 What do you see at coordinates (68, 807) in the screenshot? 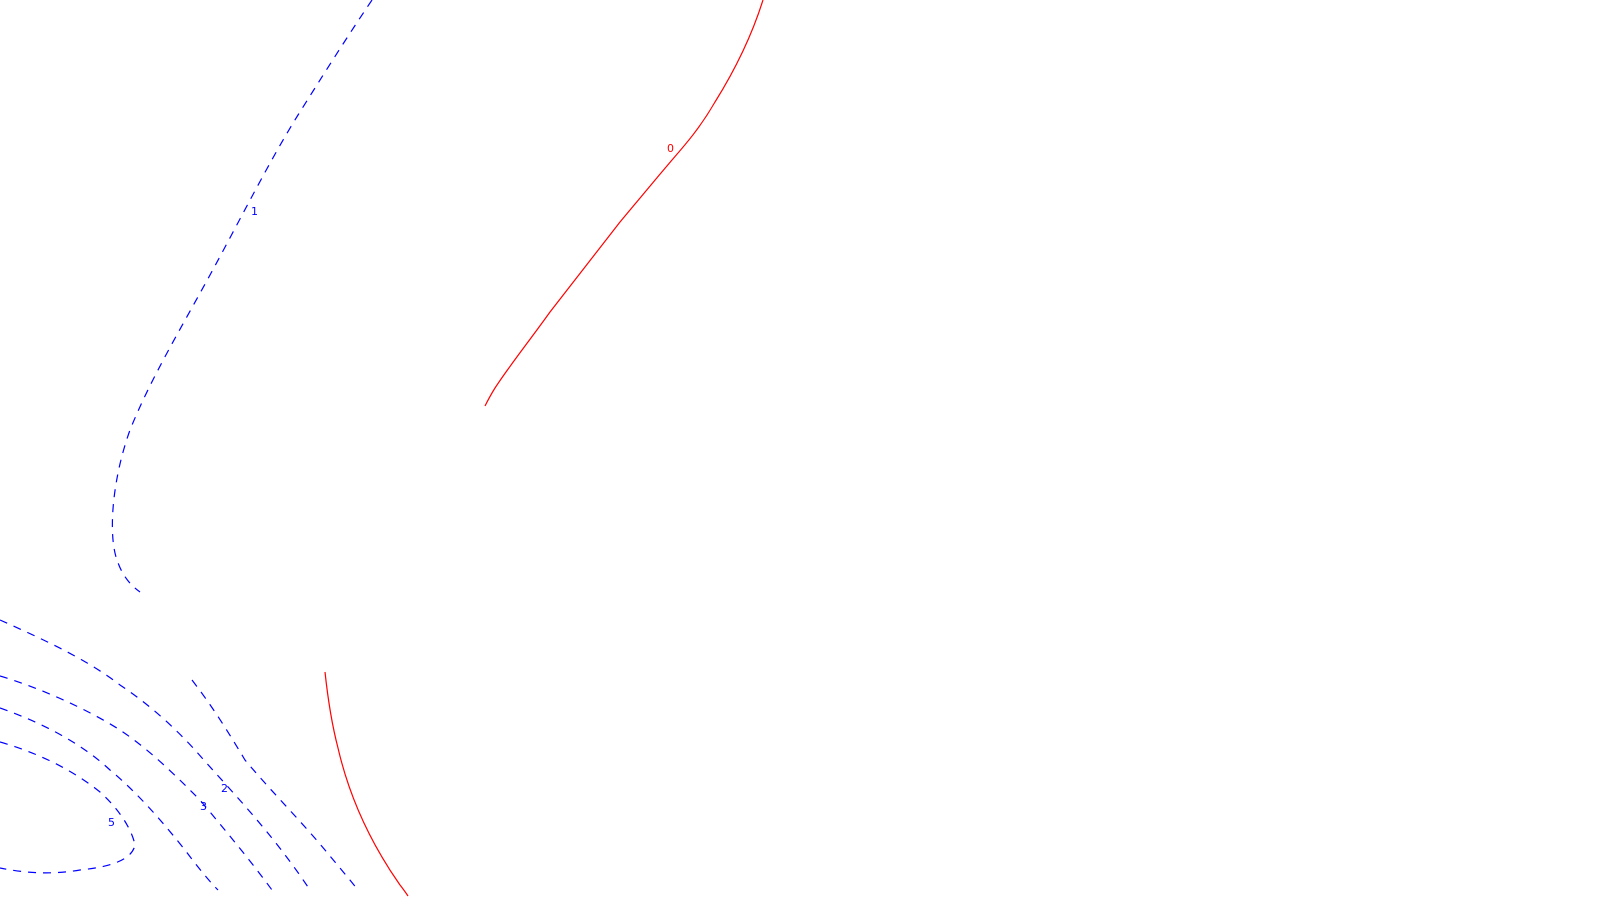
I see `contour-line-5-inner` at bounding box center [68, 807].